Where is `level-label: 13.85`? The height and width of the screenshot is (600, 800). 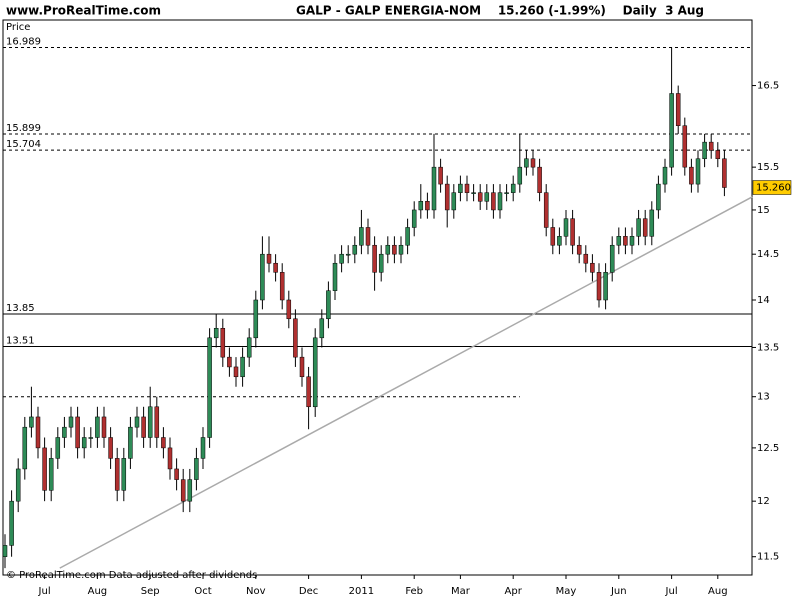
level-label: 13.85 is located at coordinates (20, 308).